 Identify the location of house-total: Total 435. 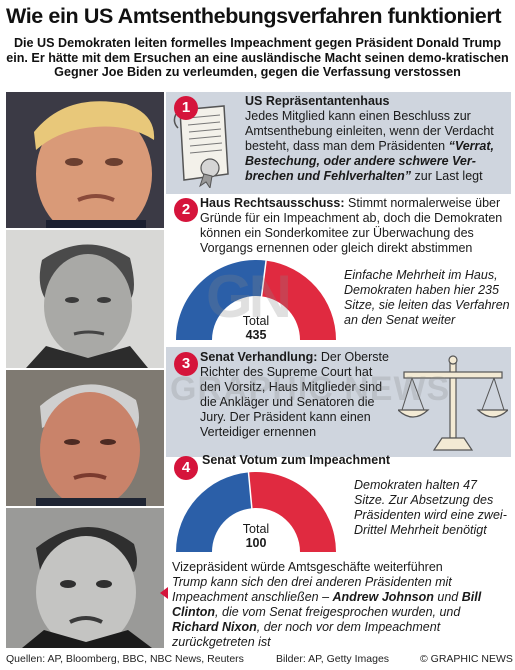
(256, 328).